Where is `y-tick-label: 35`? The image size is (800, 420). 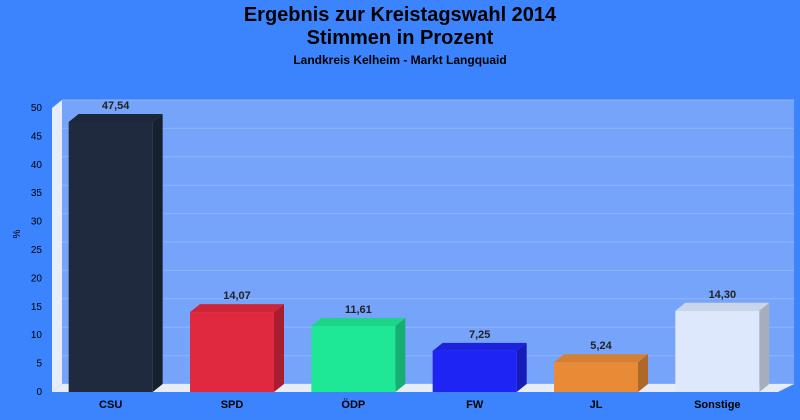 y-tick-label: 35 is located at coordinates (37, 193).